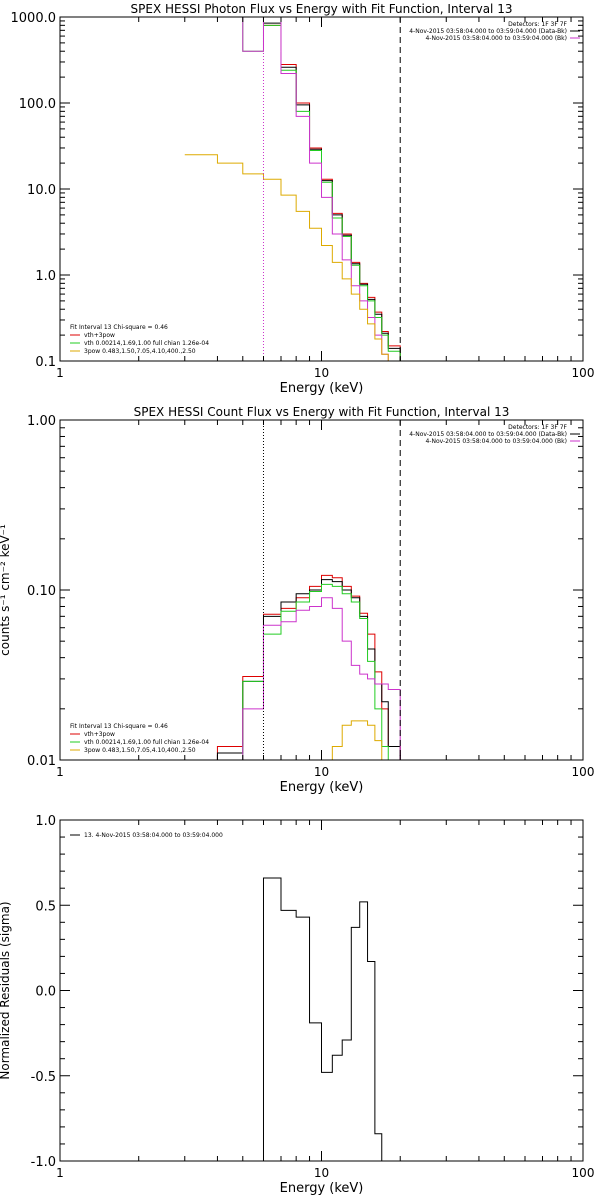  Describe the element at coordinates (34, 18) in the screenshot. I see `y-tick-label: 1000.0` at that location.